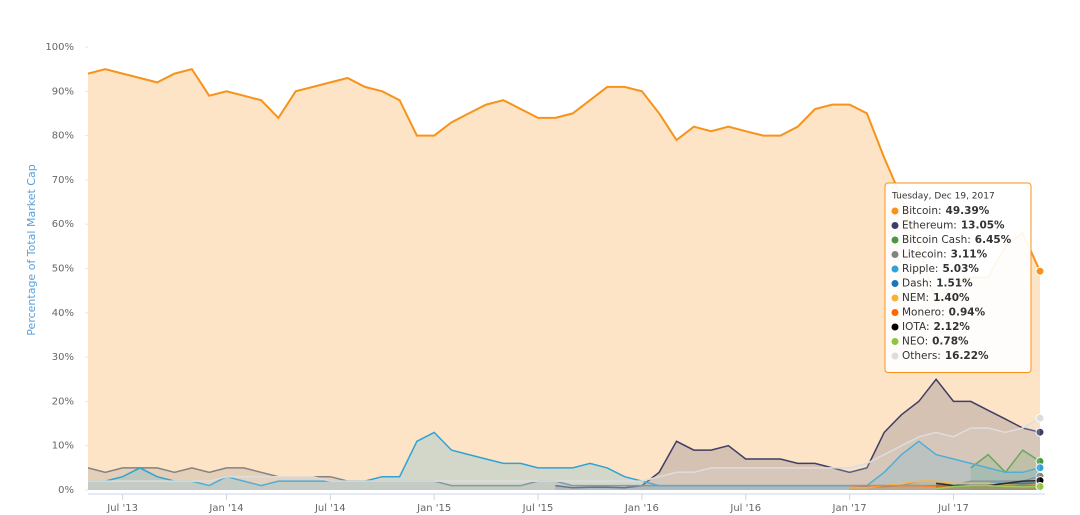 The image size is (1080, 515). What do you see at coordinates (953, 508) in the screenshot?
I see `x-tick-label: Jul '17` at bounding box center [953, 508].